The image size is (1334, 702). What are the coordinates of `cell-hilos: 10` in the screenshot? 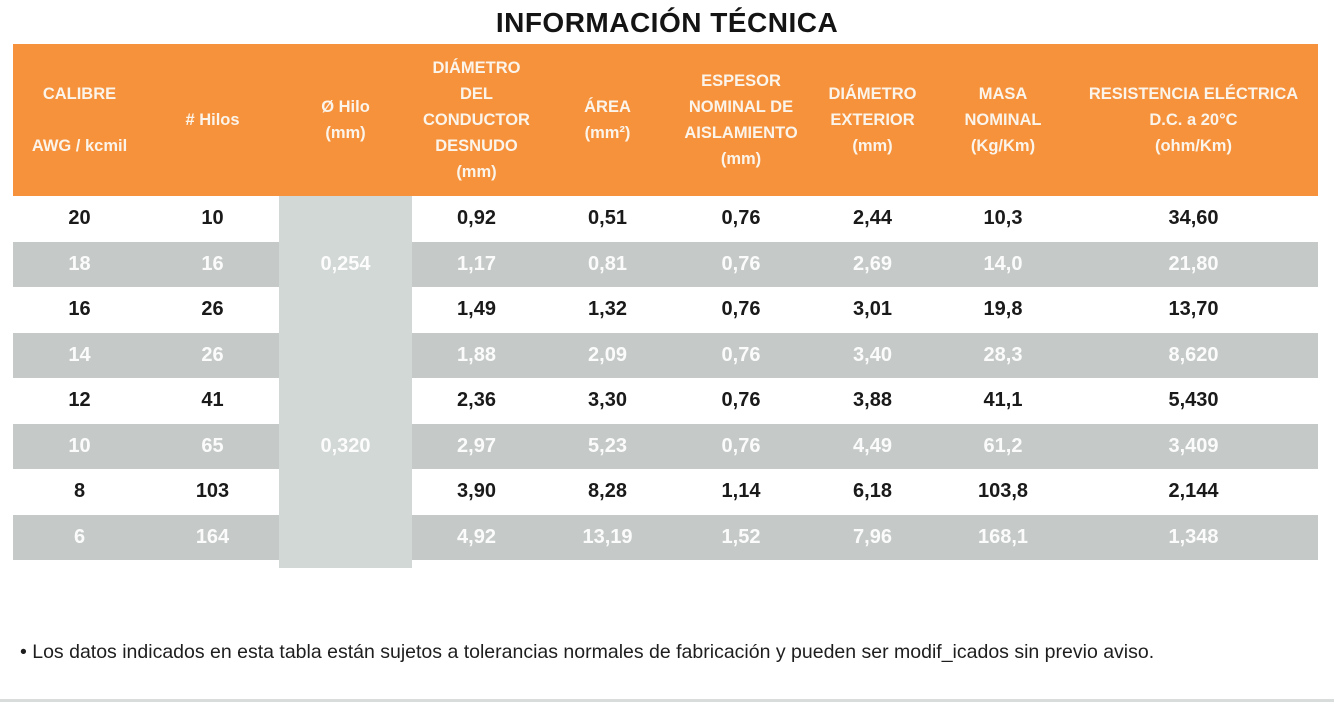 It's located at (212, 218).